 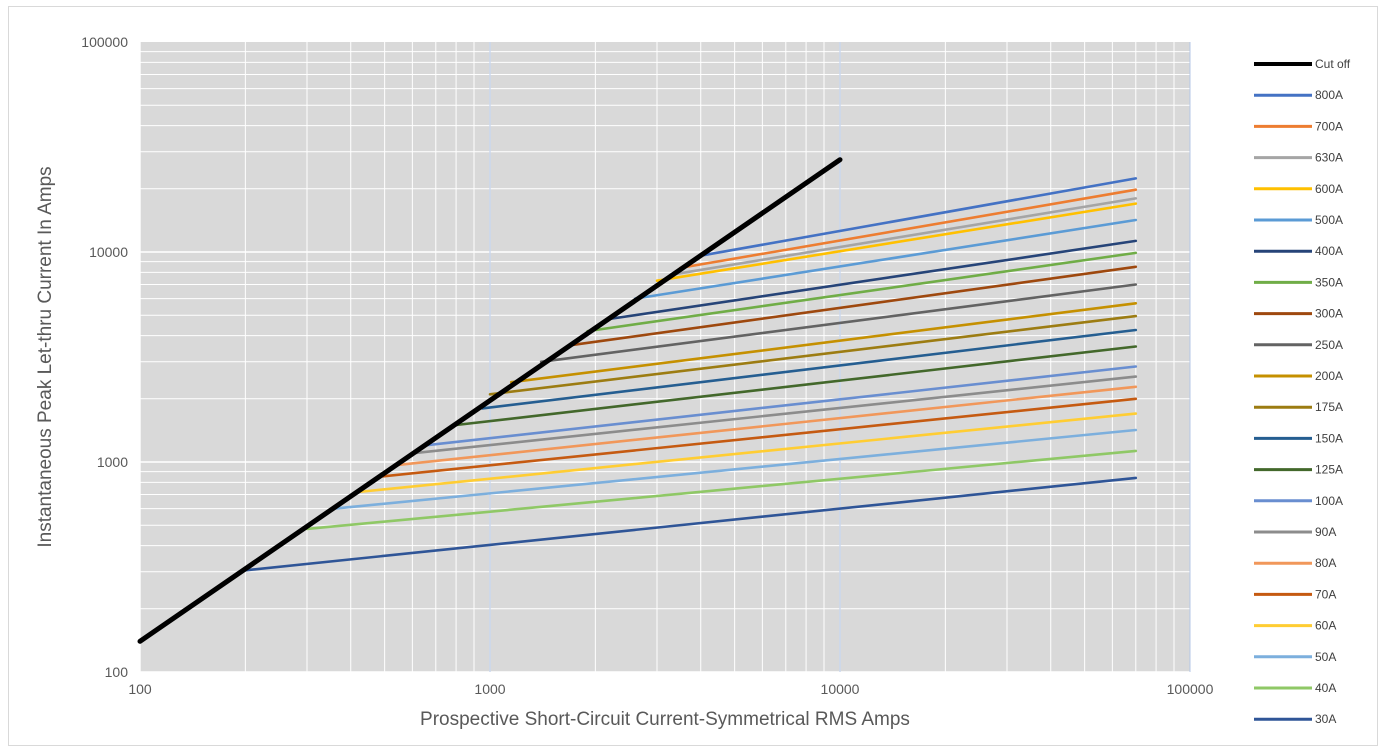 I want to click on legend-label: 175A, so click(x=1329, y=407).